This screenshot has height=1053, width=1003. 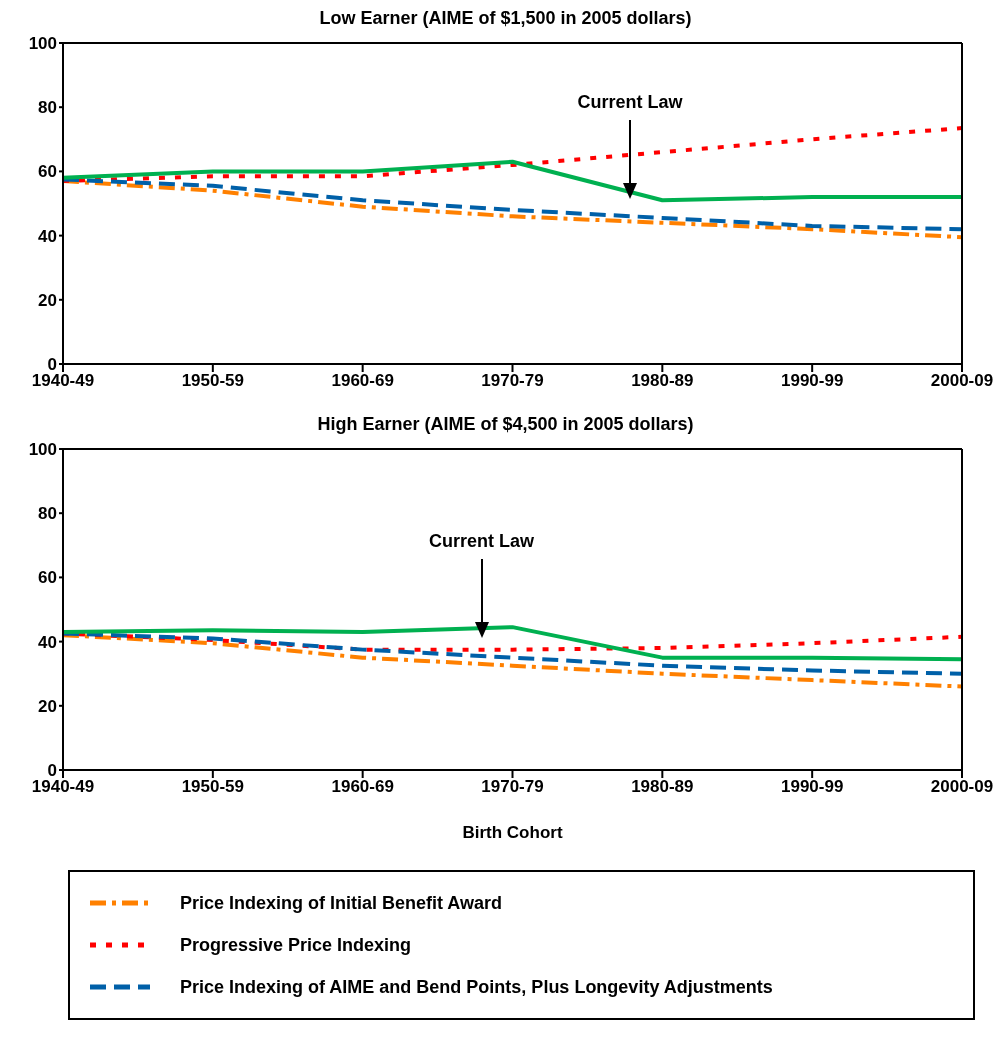 I want to click on legend-label: Price Indexing of Initial Benefit Award, so click(x=341, y=903).